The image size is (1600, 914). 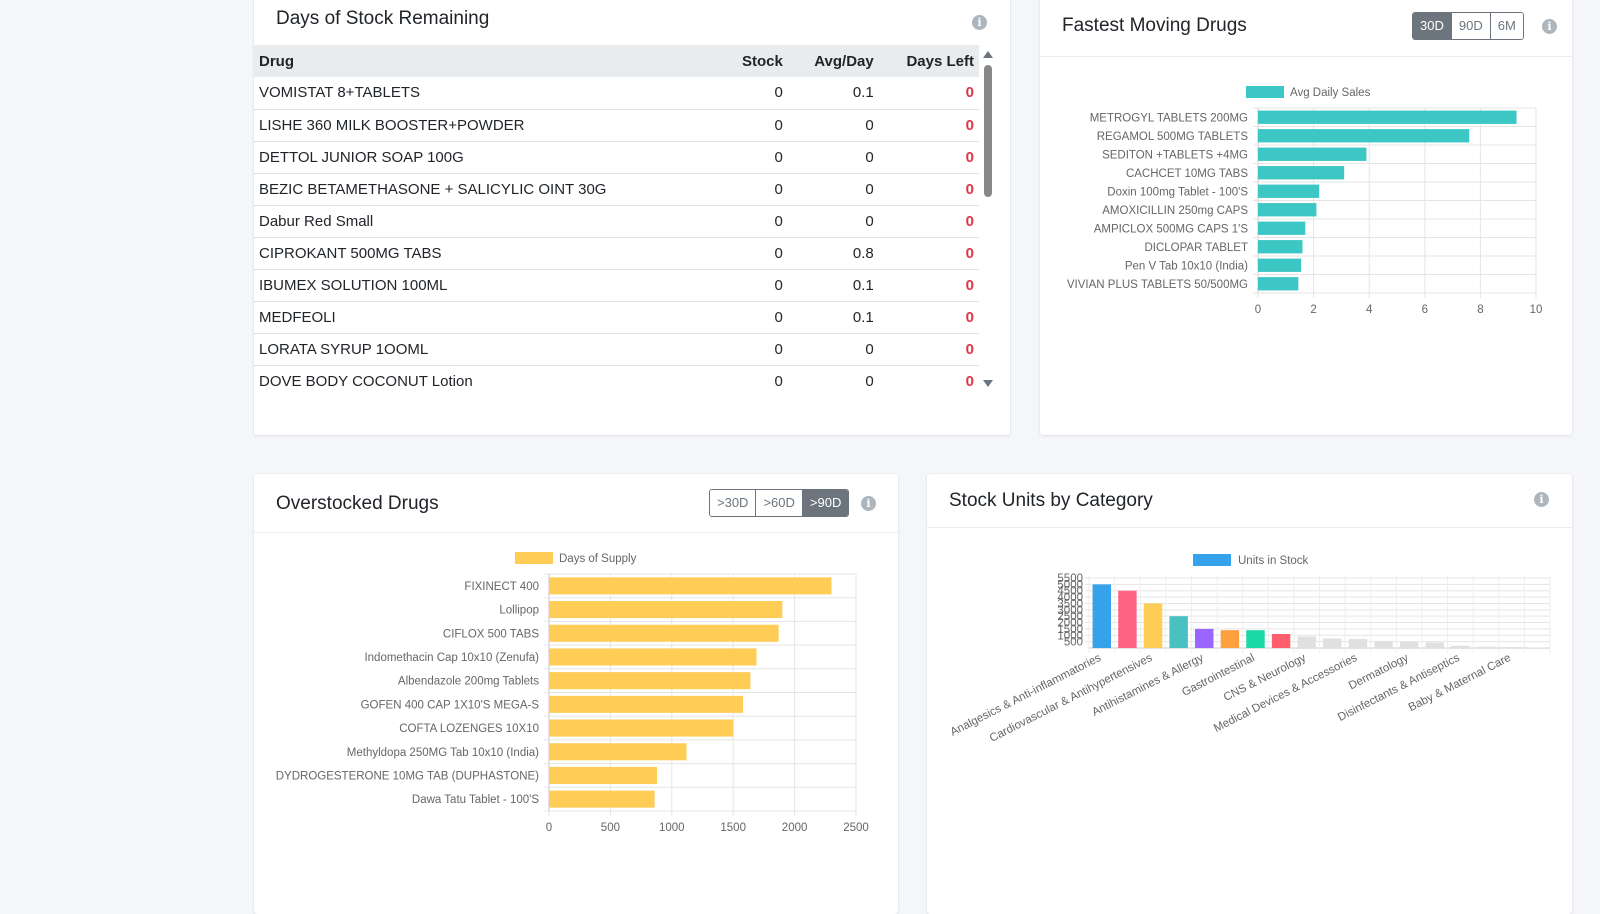 I want to click on fastest-title: Fastest Moving Drugs, so click(x=1154, y=25).